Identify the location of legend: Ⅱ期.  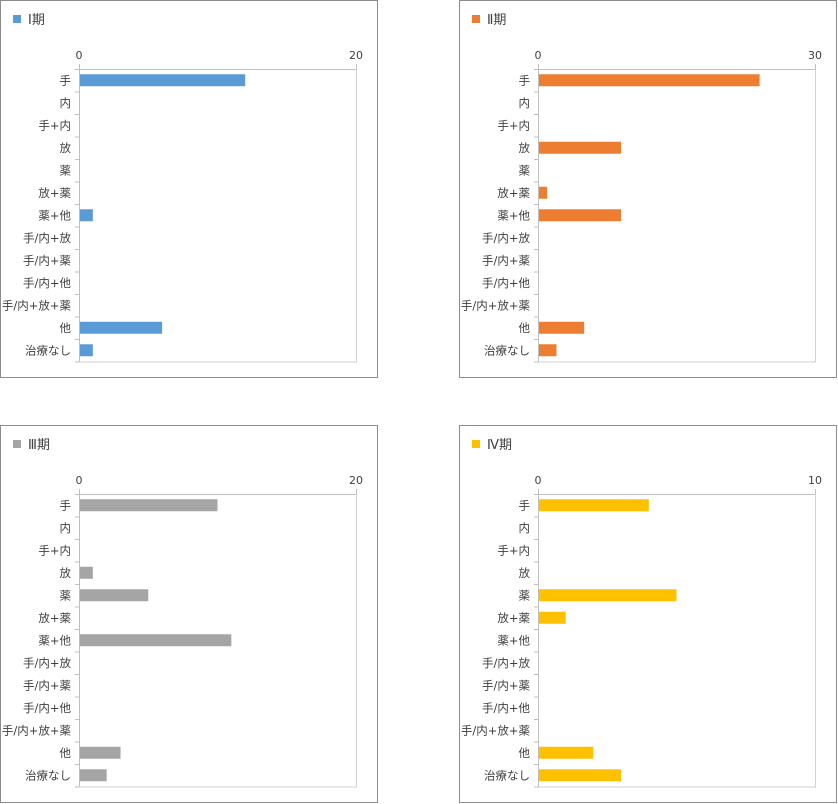
(489, 18).